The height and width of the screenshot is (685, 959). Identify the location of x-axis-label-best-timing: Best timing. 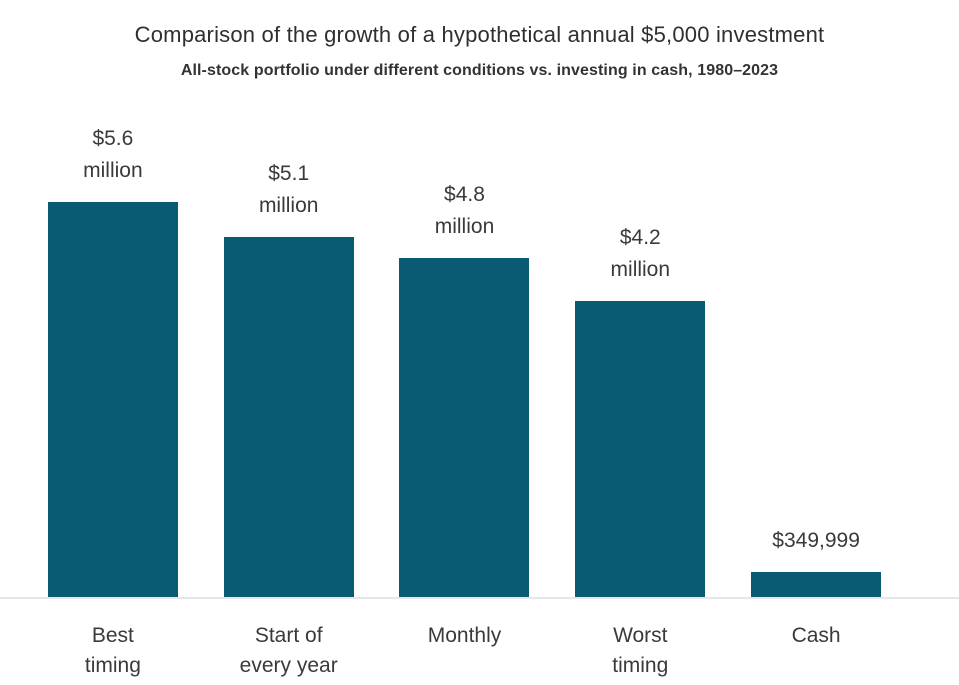
(112, 651).